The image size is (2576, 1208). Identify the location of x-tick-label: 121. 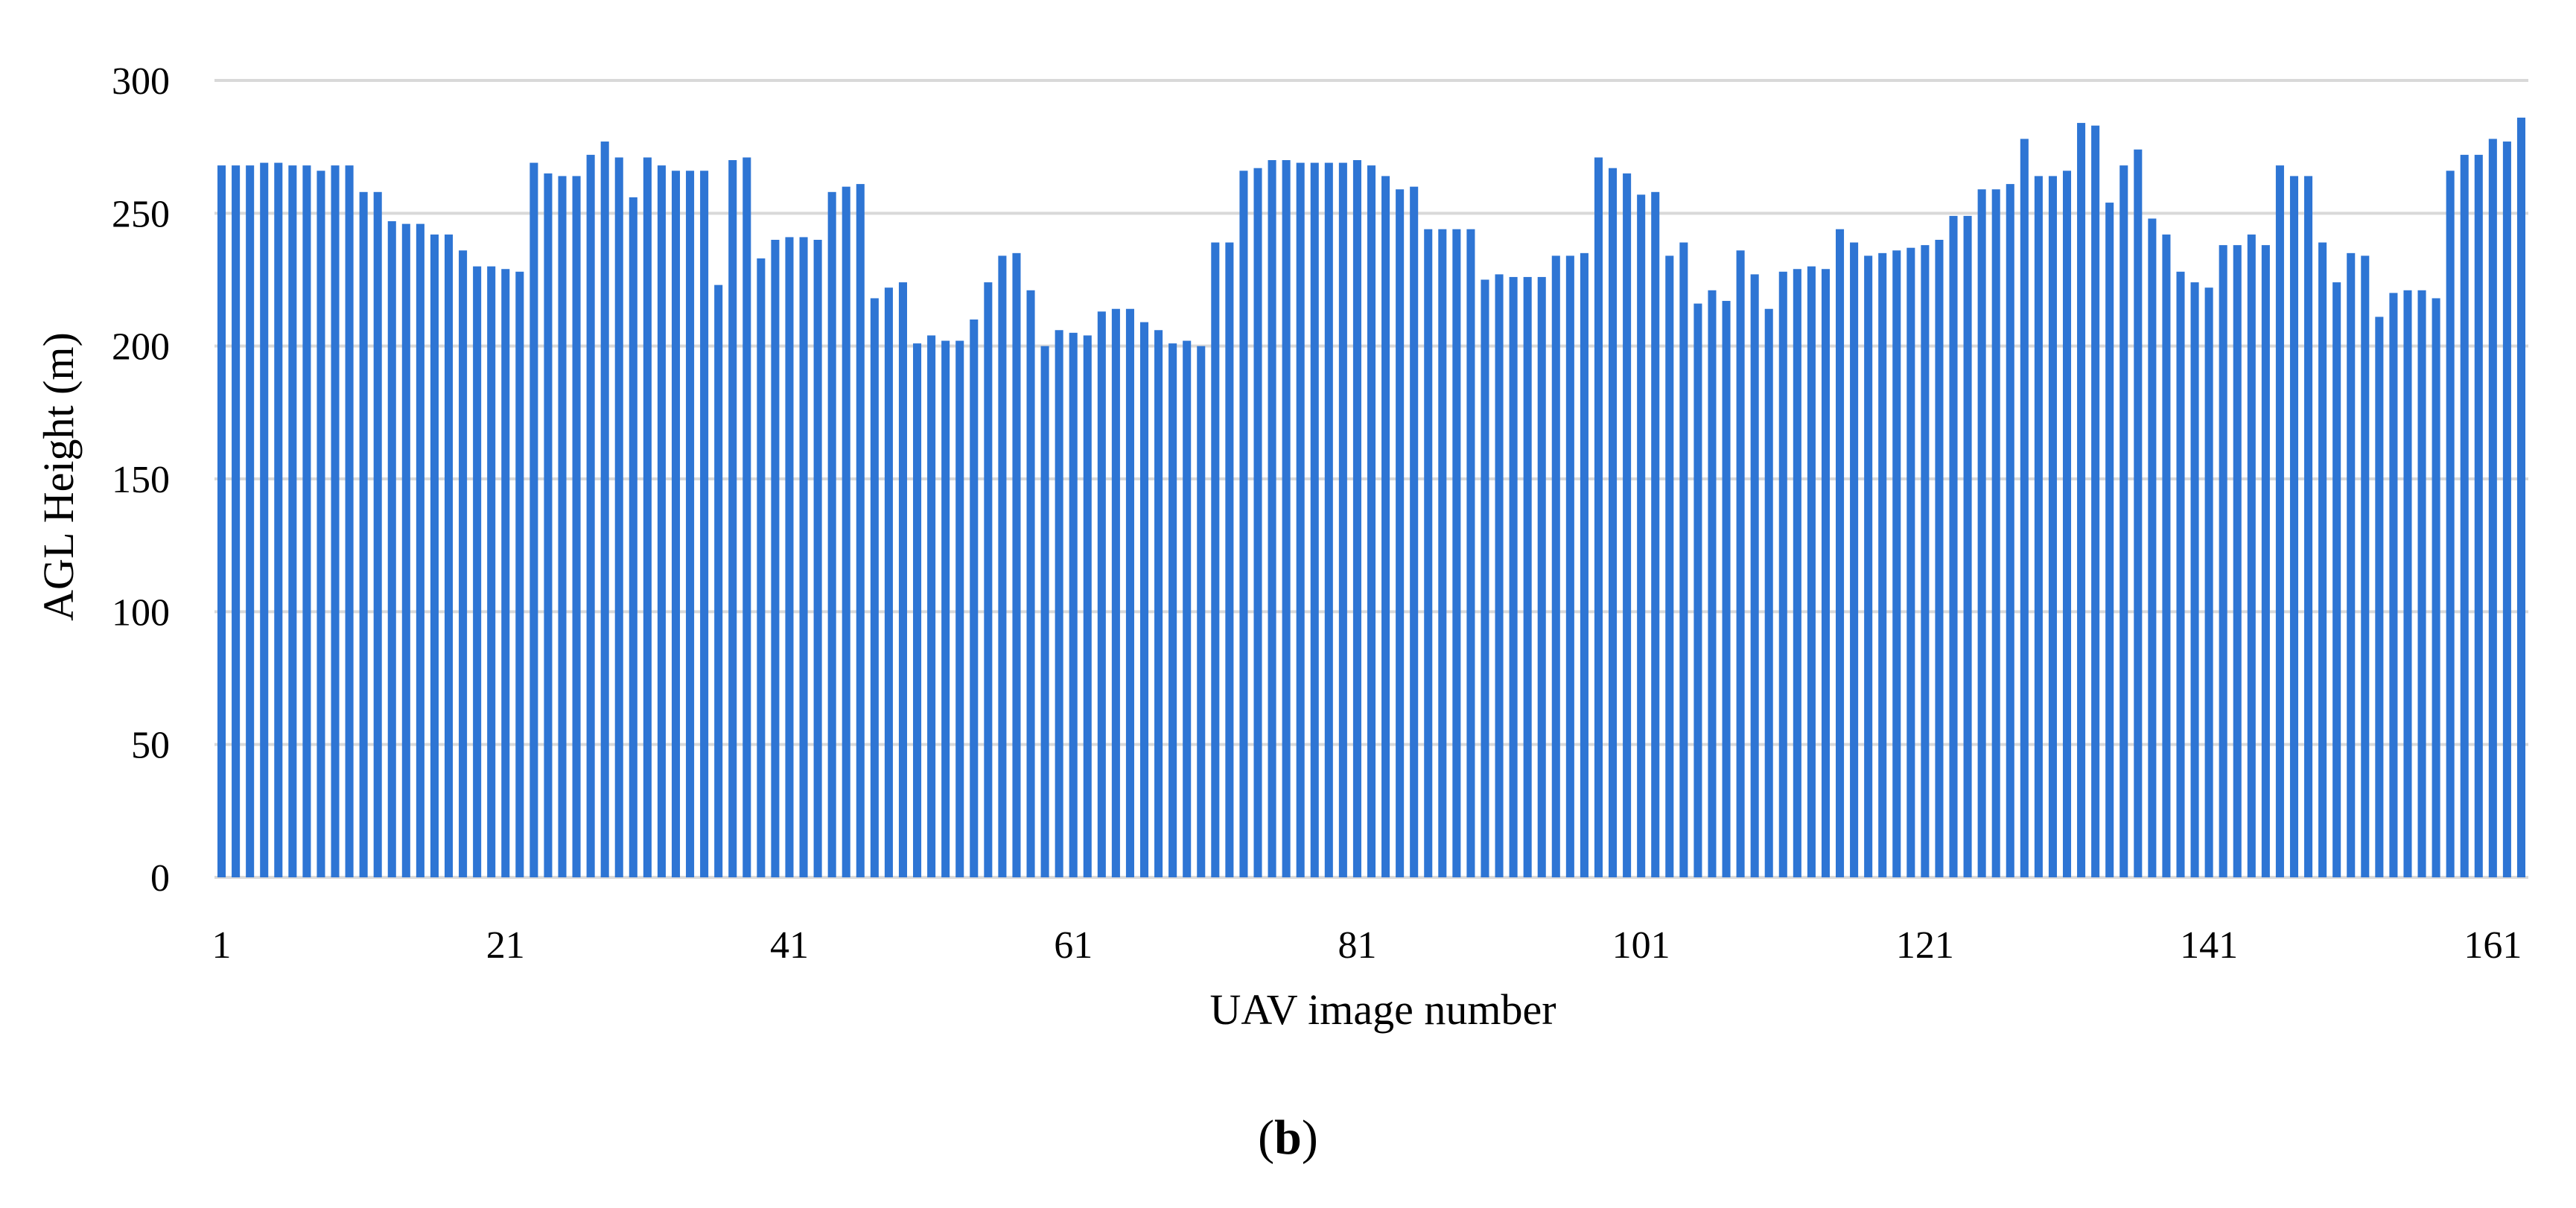
(1925, 945).